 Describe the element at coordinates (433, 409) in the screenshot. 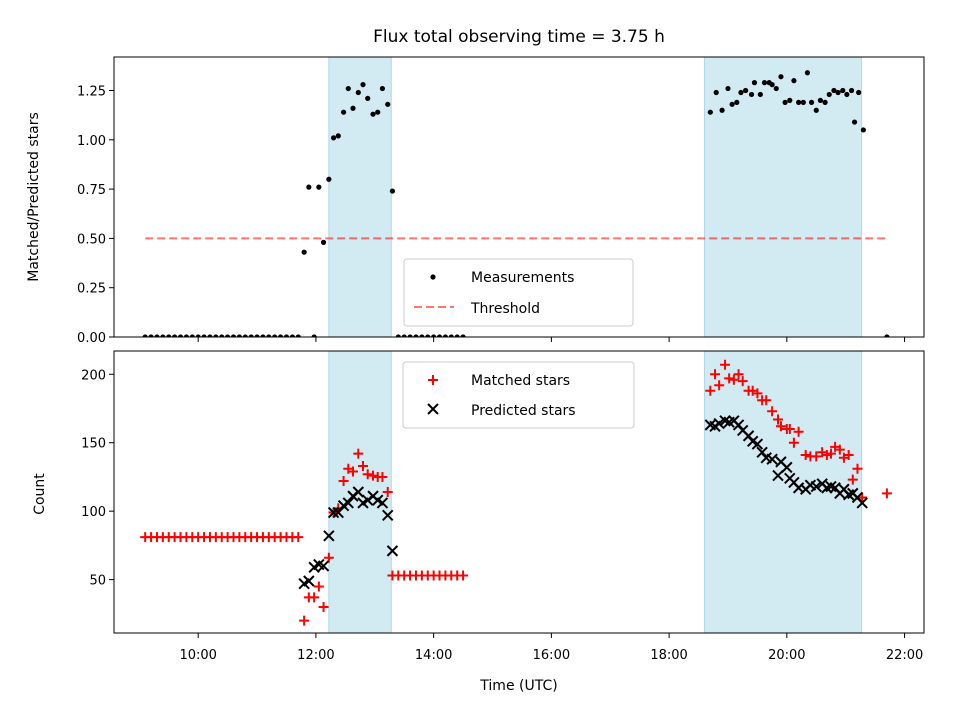

I see `legend-predicted-marker` at that location.